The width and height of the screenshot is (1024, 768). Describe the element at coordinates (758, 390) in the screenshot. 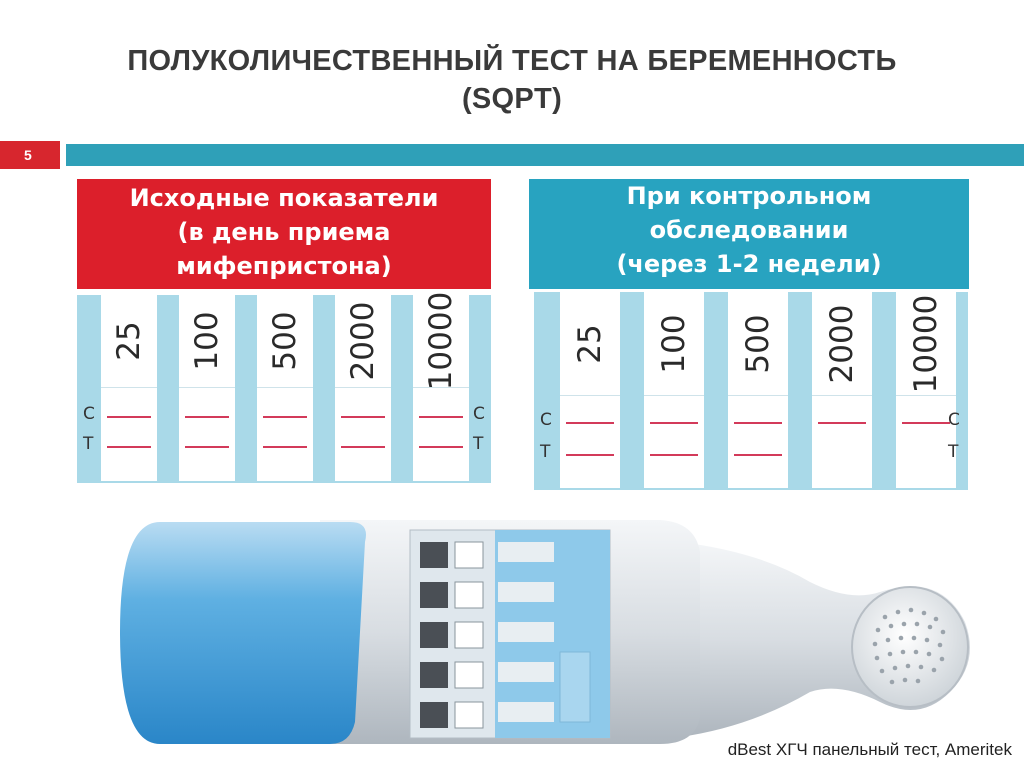

I see `right_panel-strip-500: 500` at that location.